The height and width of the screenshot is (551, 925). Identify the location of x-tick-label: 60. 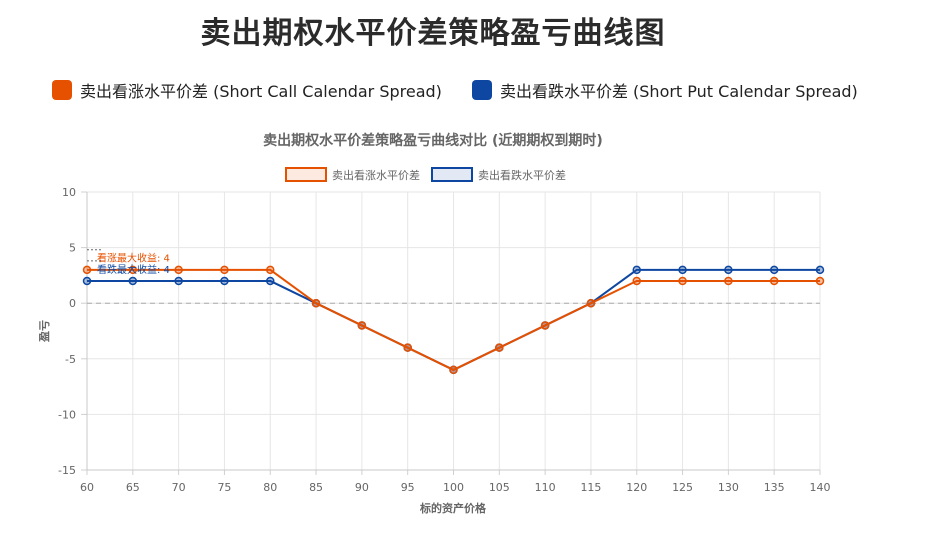
(87, 487).